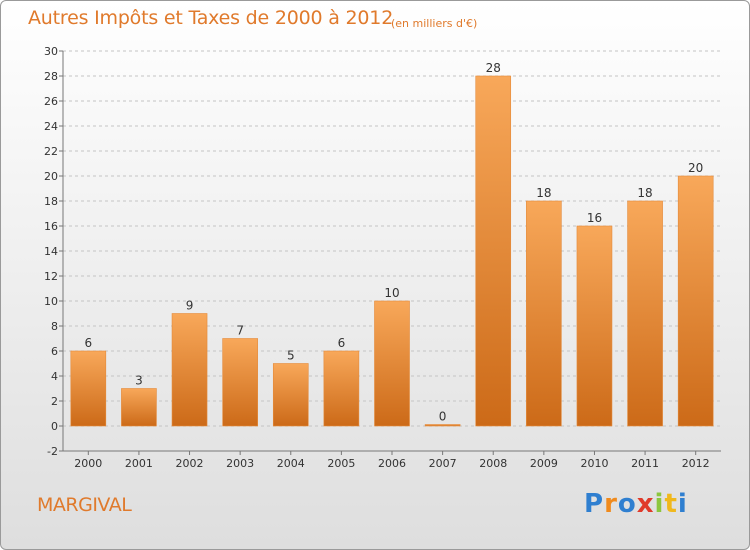 This screenshot has width=750, height=550. I want to click on y-tick-label: 2, so click(54, 401).